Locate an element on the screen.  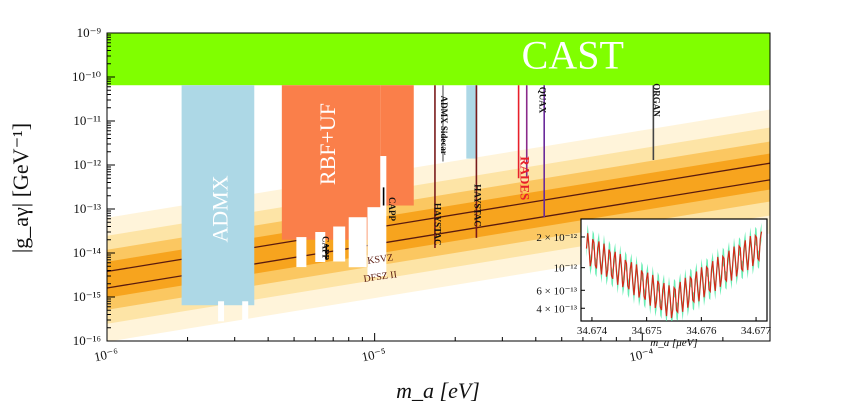
inset-x-axis-title: m_a [μeV] is located at coordinates (673, 343).